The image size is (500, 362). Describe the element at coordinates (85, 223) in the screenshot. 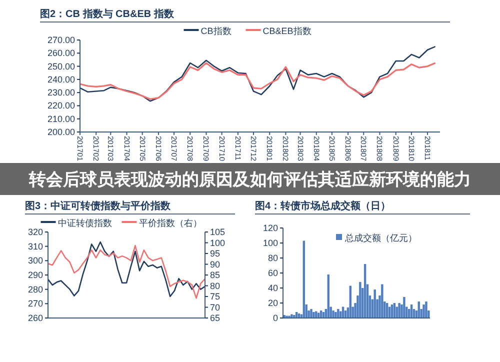

I see `legend-label: 中证转债指数` at that location.